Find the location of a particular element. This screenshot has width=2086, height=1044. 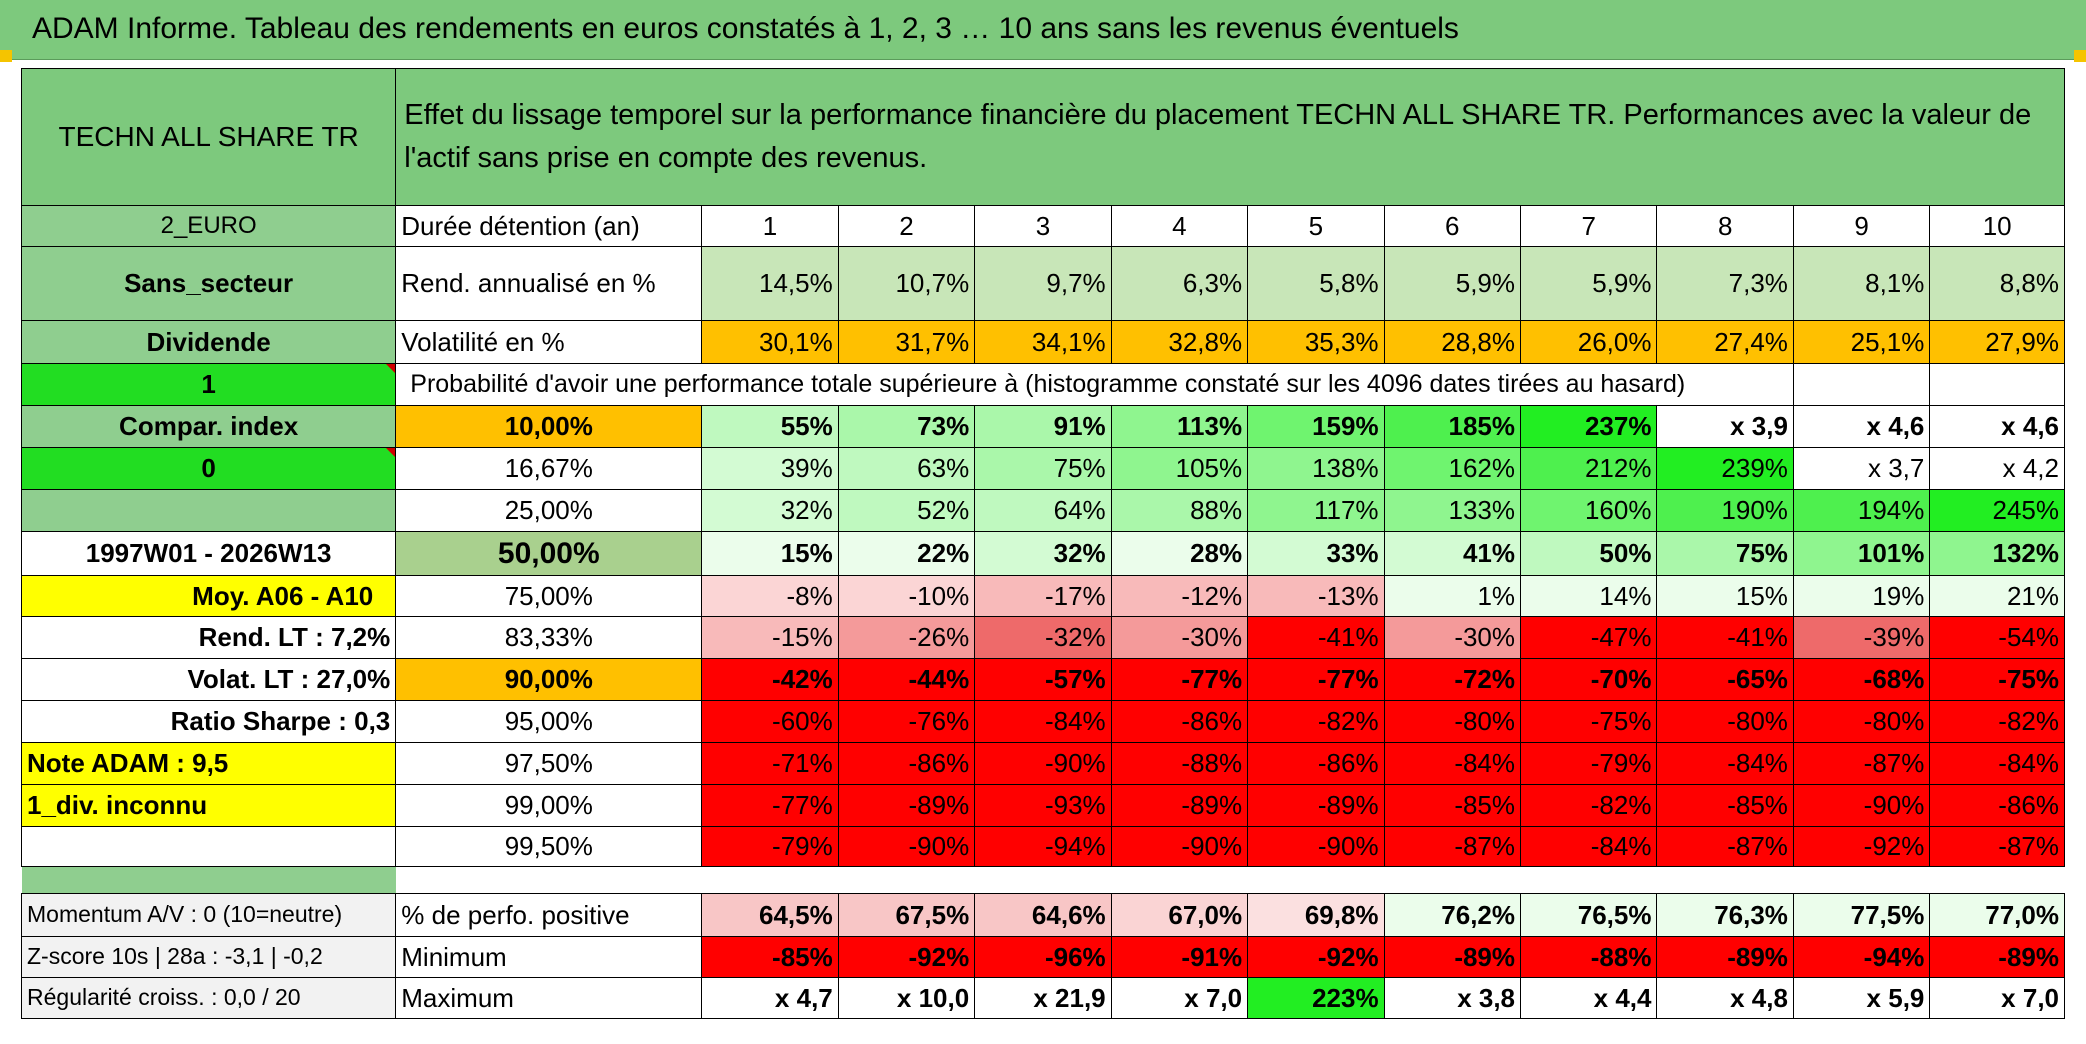

quantile-cell: 64% is located at coordinates (1043, 510).